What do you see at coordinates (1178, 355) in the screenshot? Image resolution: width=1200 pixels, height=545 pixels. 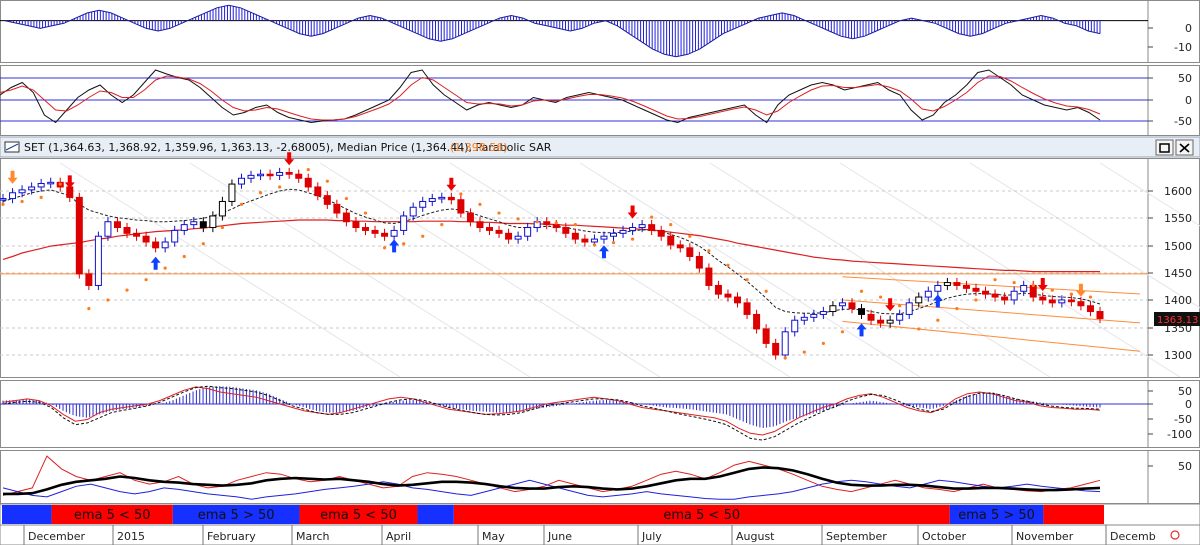 I see `axis-tick-label: 1300` at bounding box center [1178, 355].